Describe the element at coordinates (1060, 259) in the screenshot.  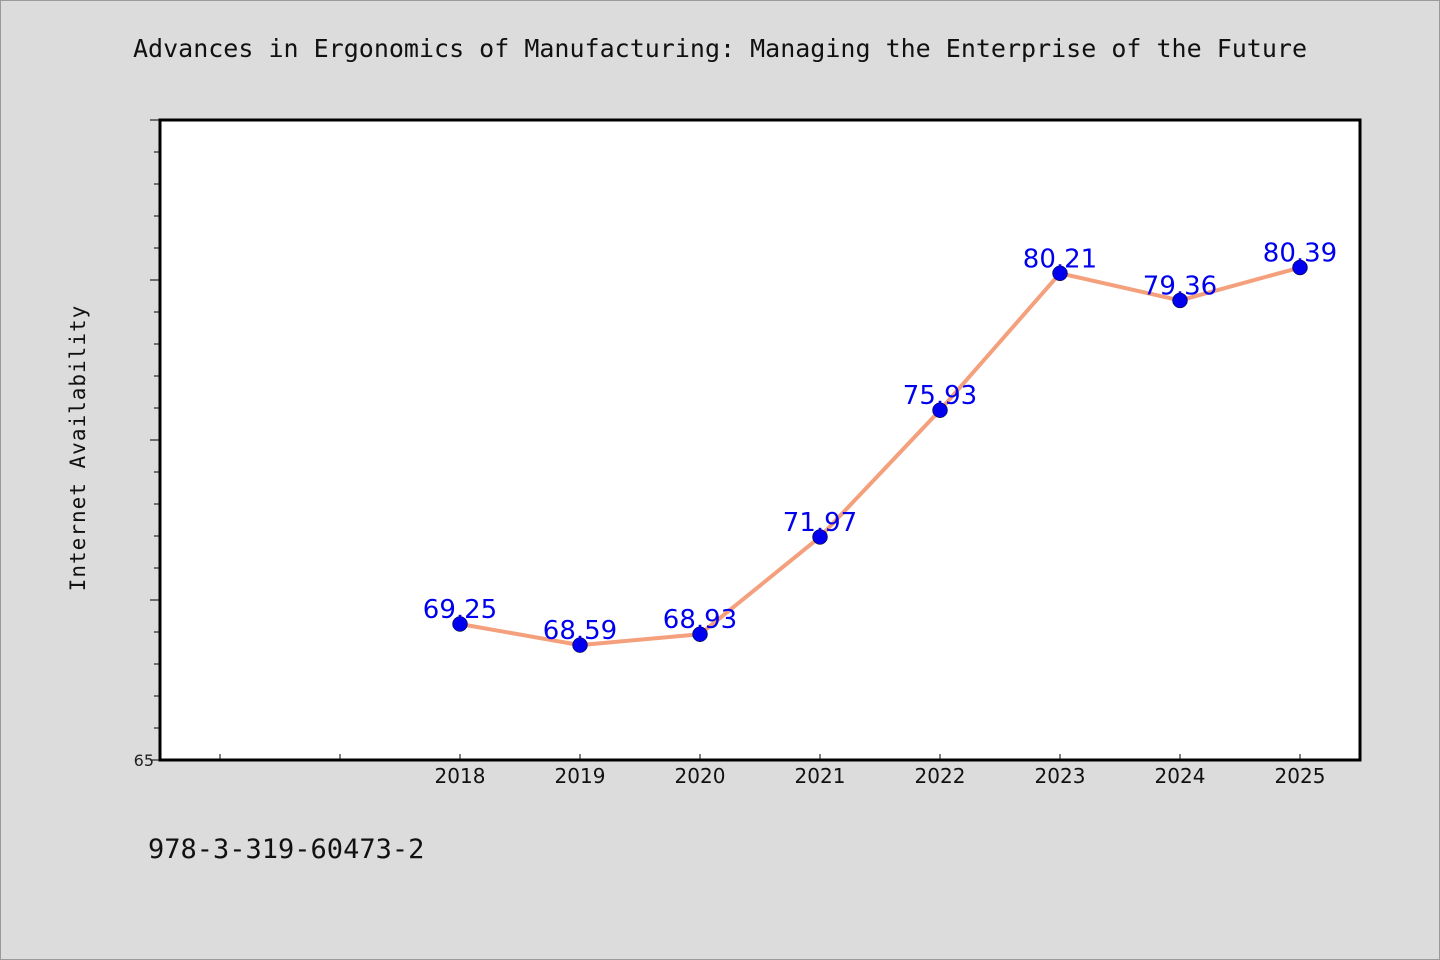
I see `data-label: 80.21` at that location.